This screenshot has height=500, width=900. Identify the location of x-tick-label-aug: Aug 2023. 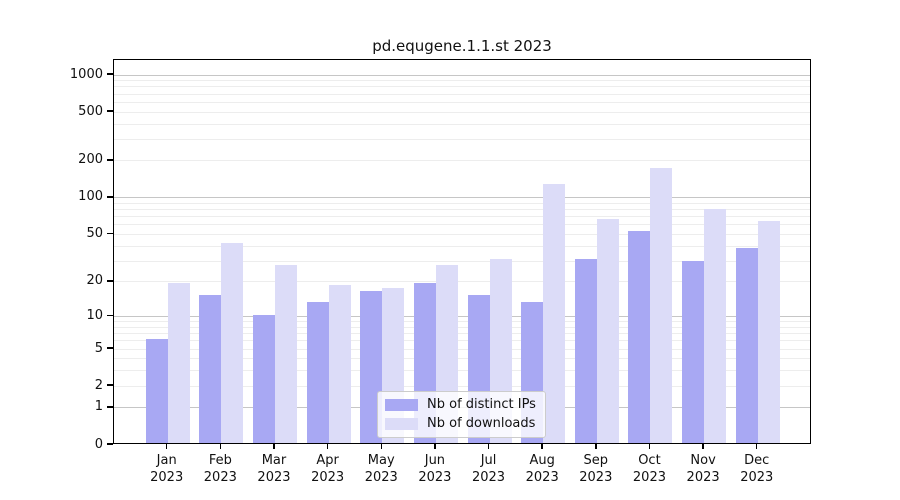
(542, 469).